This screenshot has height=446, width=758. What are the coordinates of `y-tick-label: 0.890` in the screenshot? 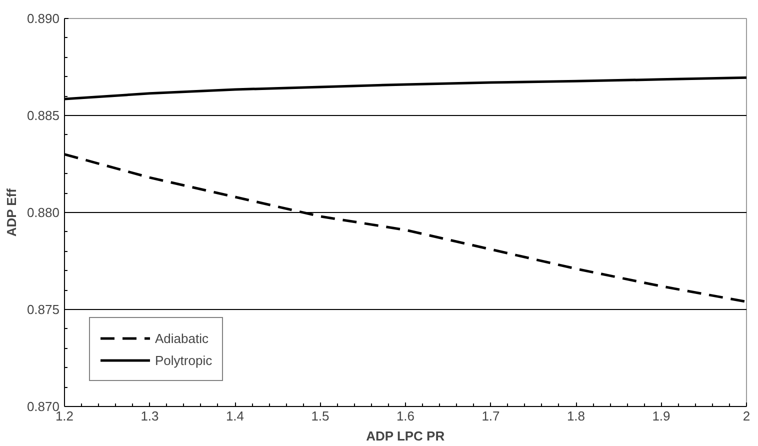 It's located at (43, 18).